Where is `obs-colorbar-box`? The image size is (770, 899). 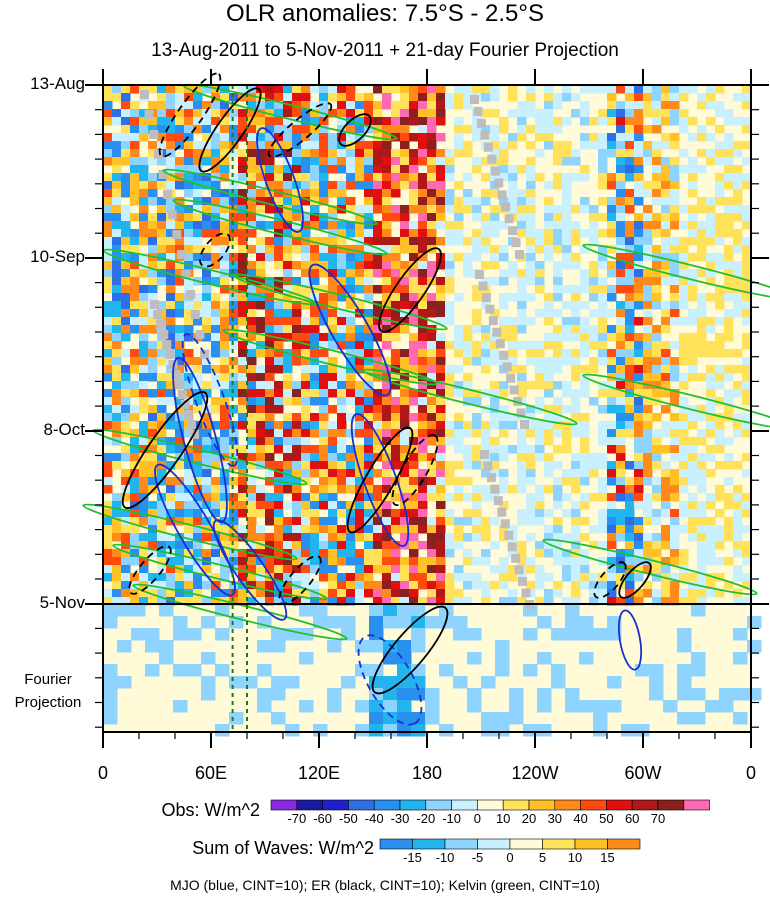 obs-colorbar-box is located at coordinates (413, 805).